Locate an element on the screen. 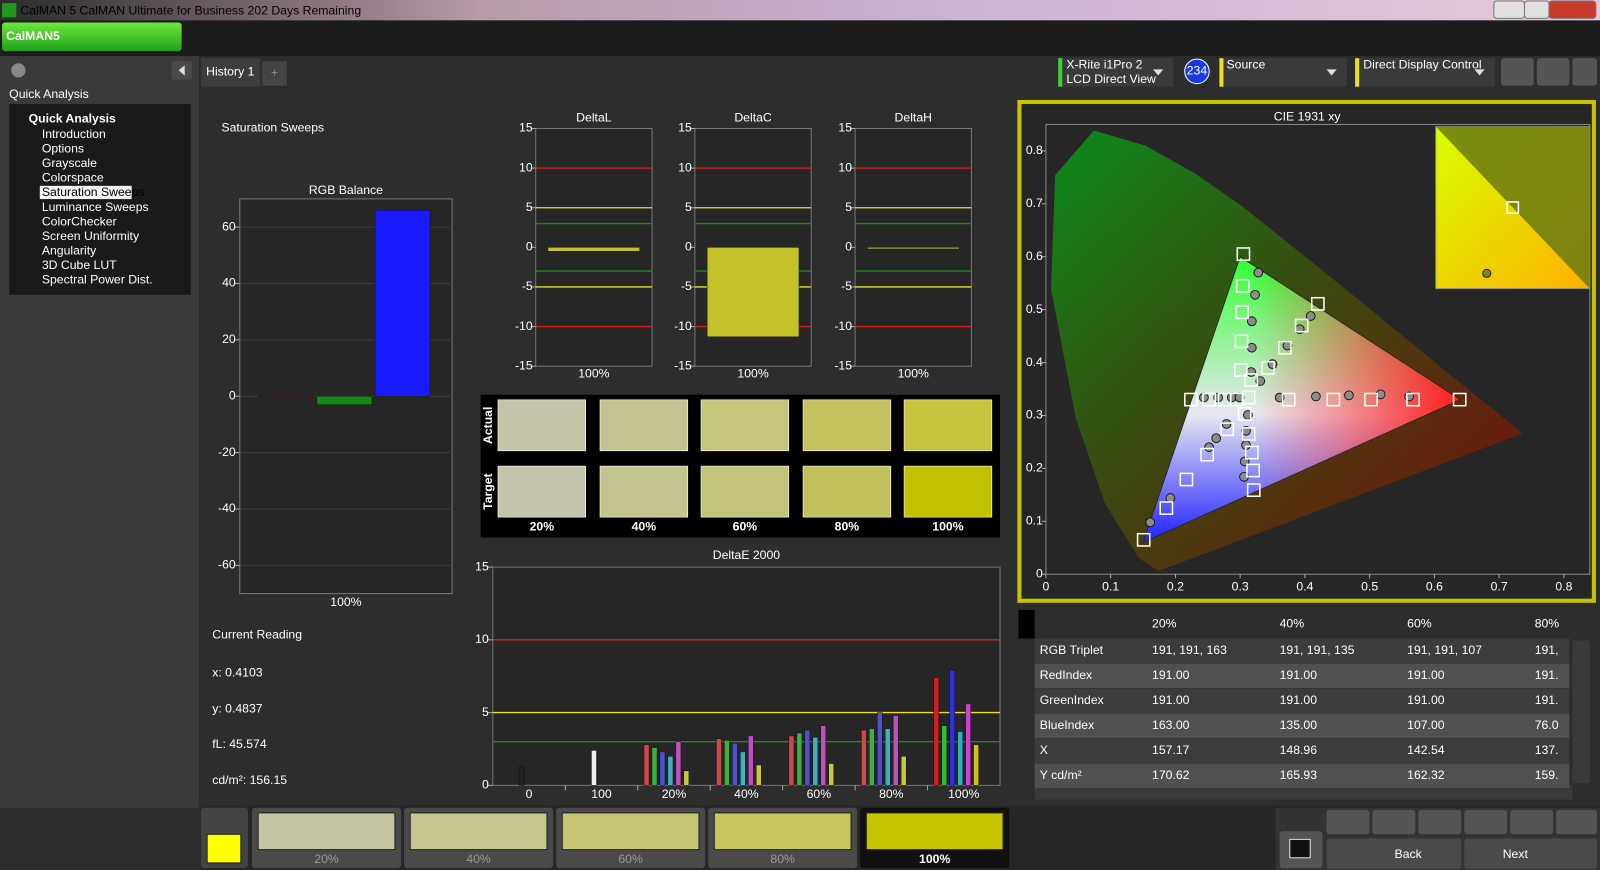  confirm-button is located at coordinates (1576, 822).